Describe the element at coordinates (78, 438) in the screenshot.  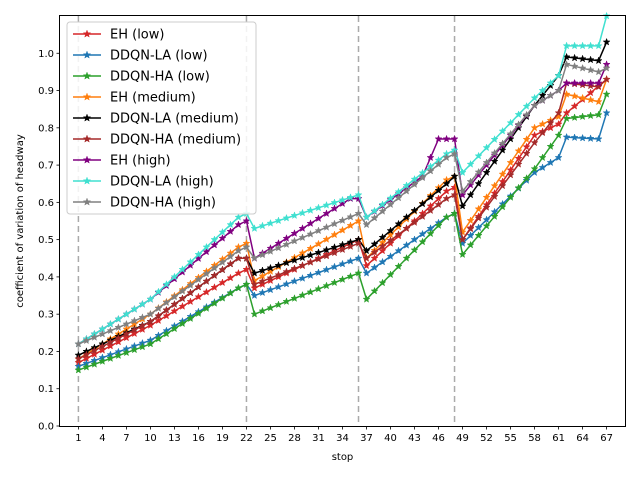
I see `x-tick-label-0: 1` at that location.